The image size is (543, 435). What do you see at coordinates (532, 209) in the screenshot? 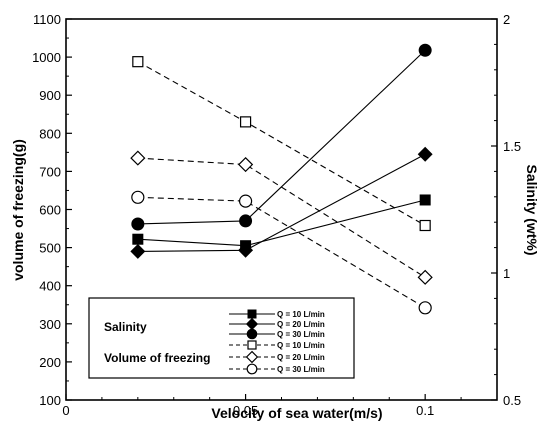
I see `y-axis-title-right: Salinity (wt%)` at bounding box center [532, 209].